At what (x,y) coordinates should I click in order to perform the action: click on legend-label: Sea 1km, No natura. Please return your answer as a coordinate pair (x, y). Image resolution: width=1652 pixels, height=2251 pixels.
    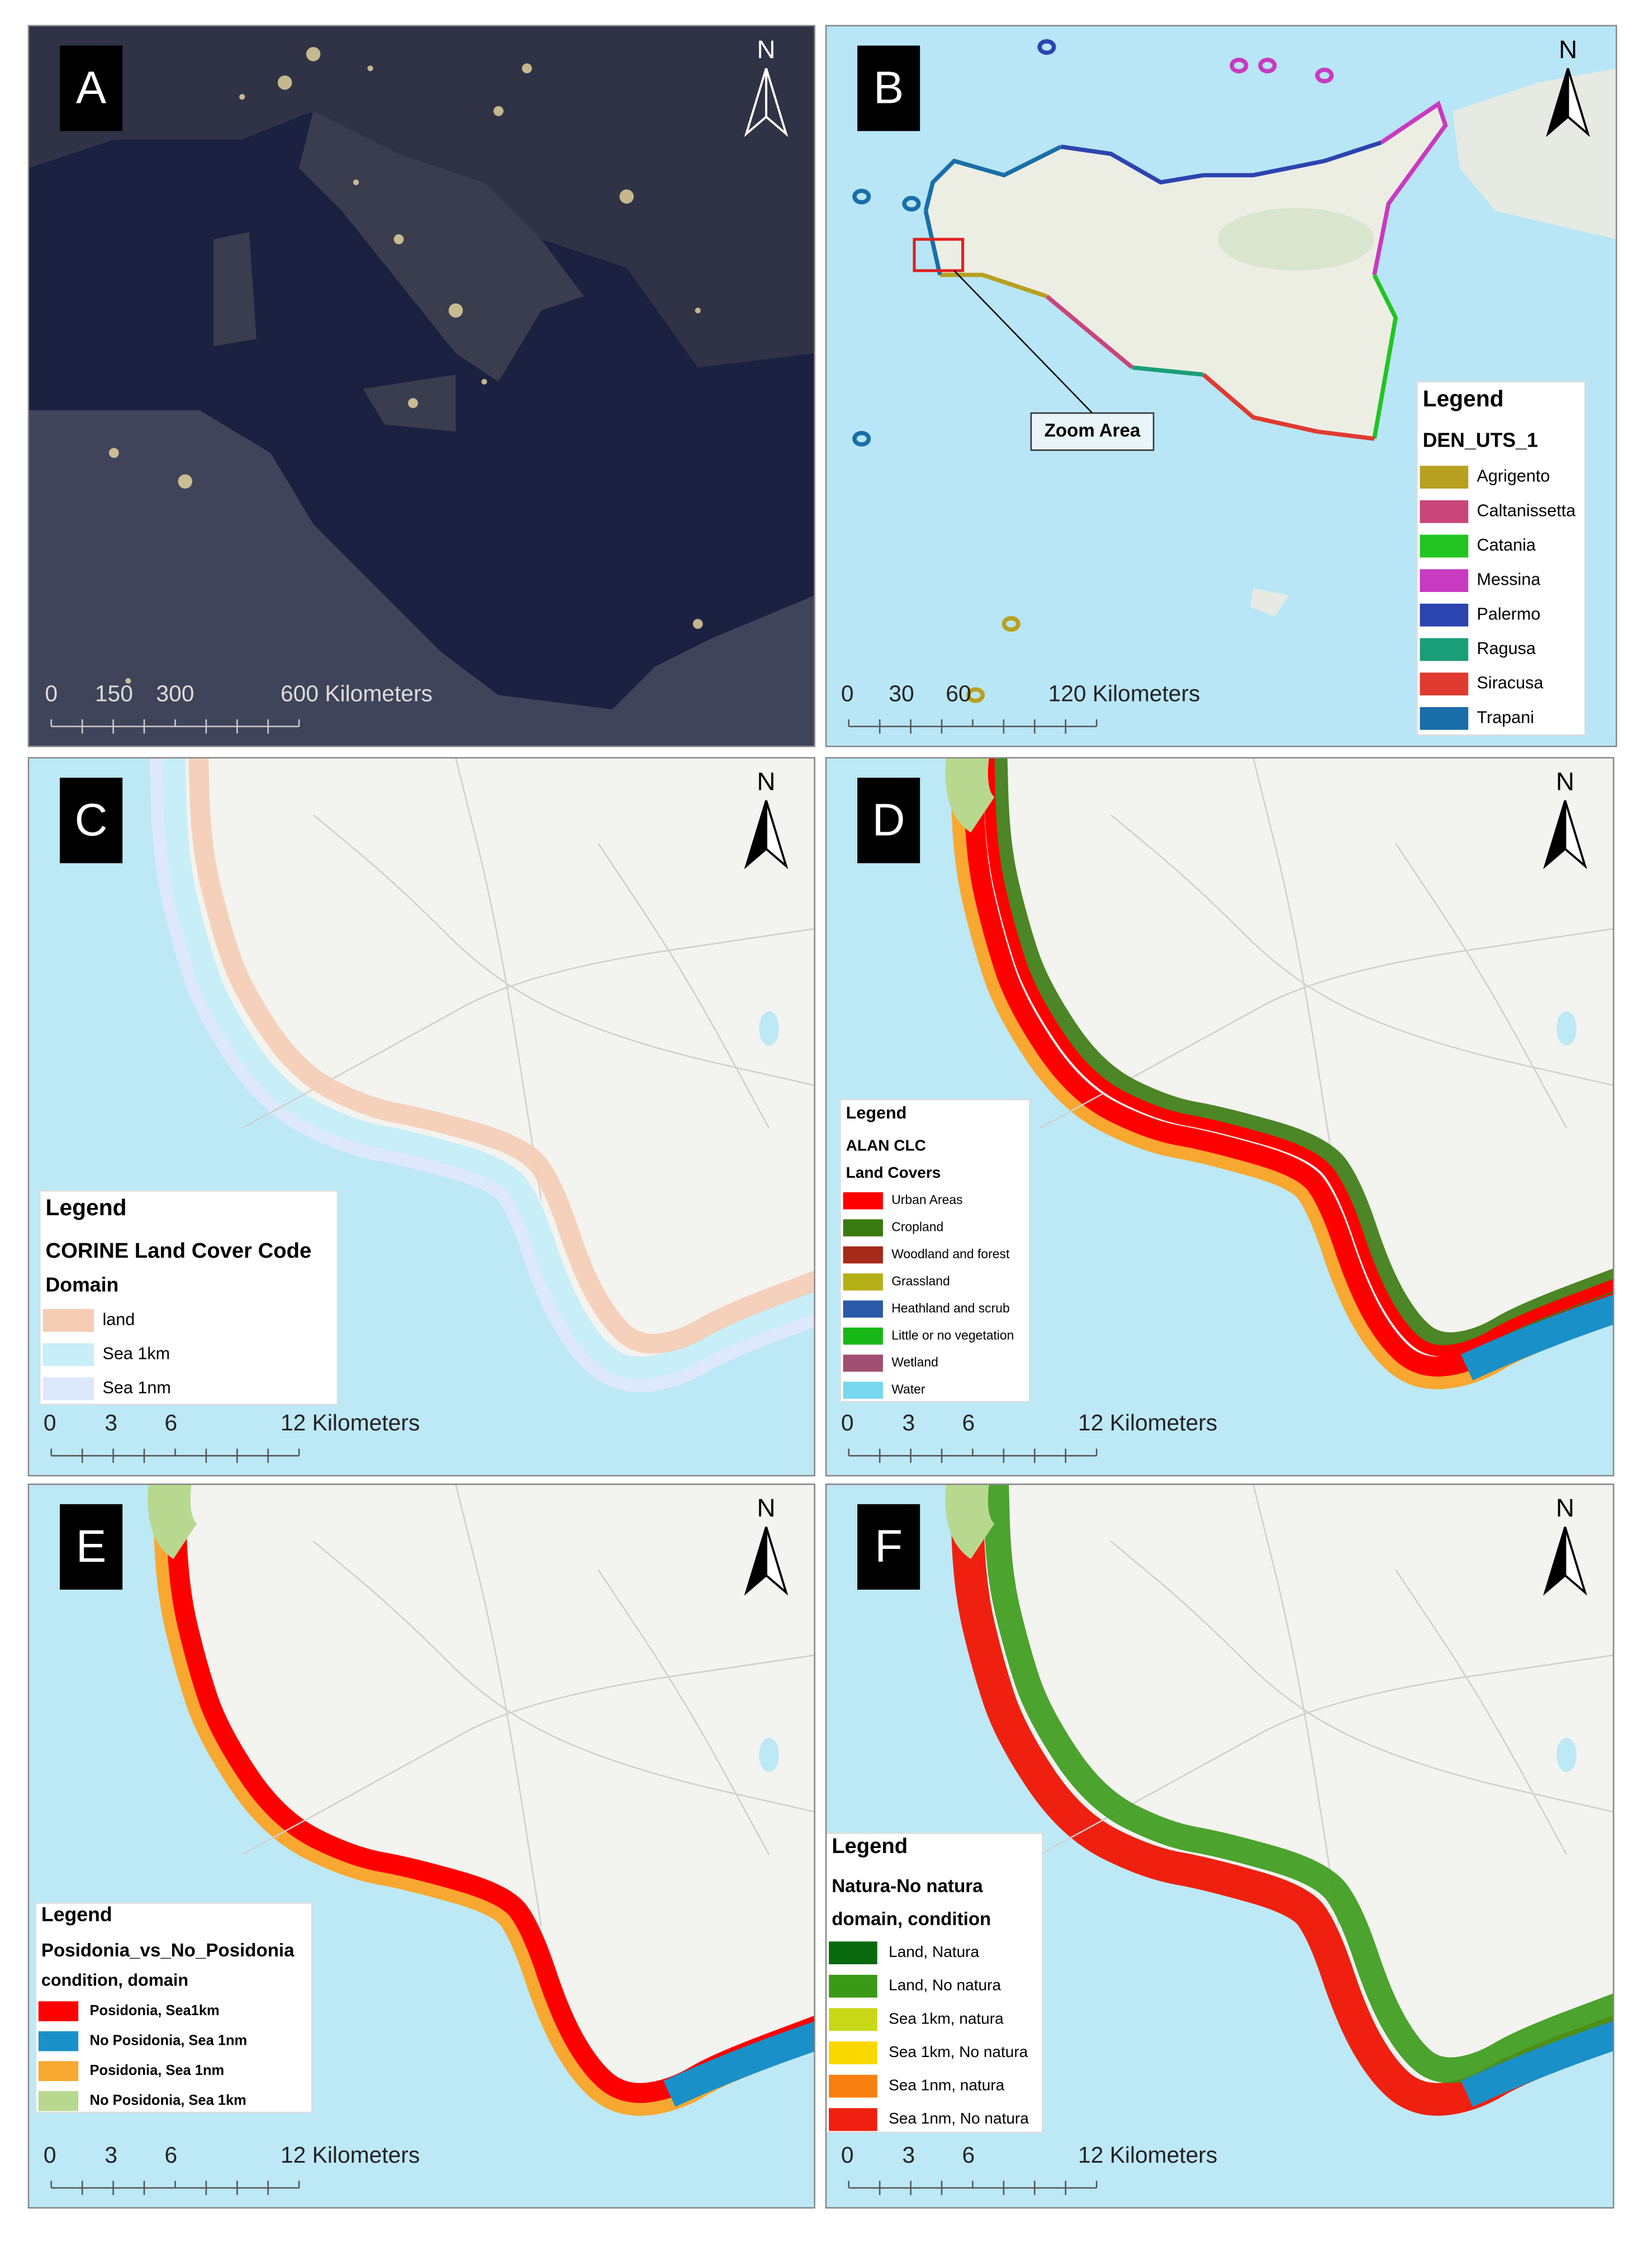
    Looking at the image, I should click on (958, 2051).